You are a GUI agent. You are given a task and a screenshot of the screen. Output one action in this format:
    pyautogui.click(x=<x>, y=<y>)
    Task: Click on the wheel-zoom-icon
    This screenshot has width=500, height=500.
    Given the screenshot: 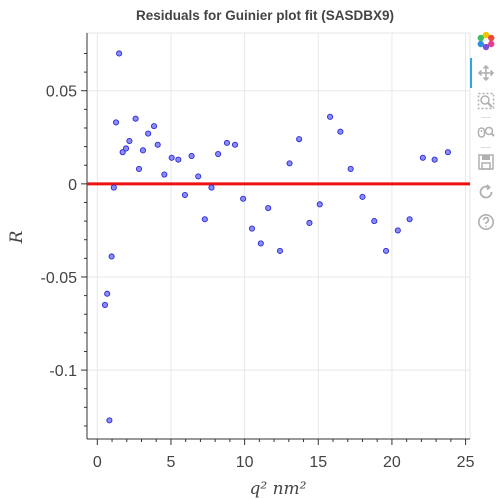 What is the action you would take?
    pyautogui.click(x=486, y=132)
    